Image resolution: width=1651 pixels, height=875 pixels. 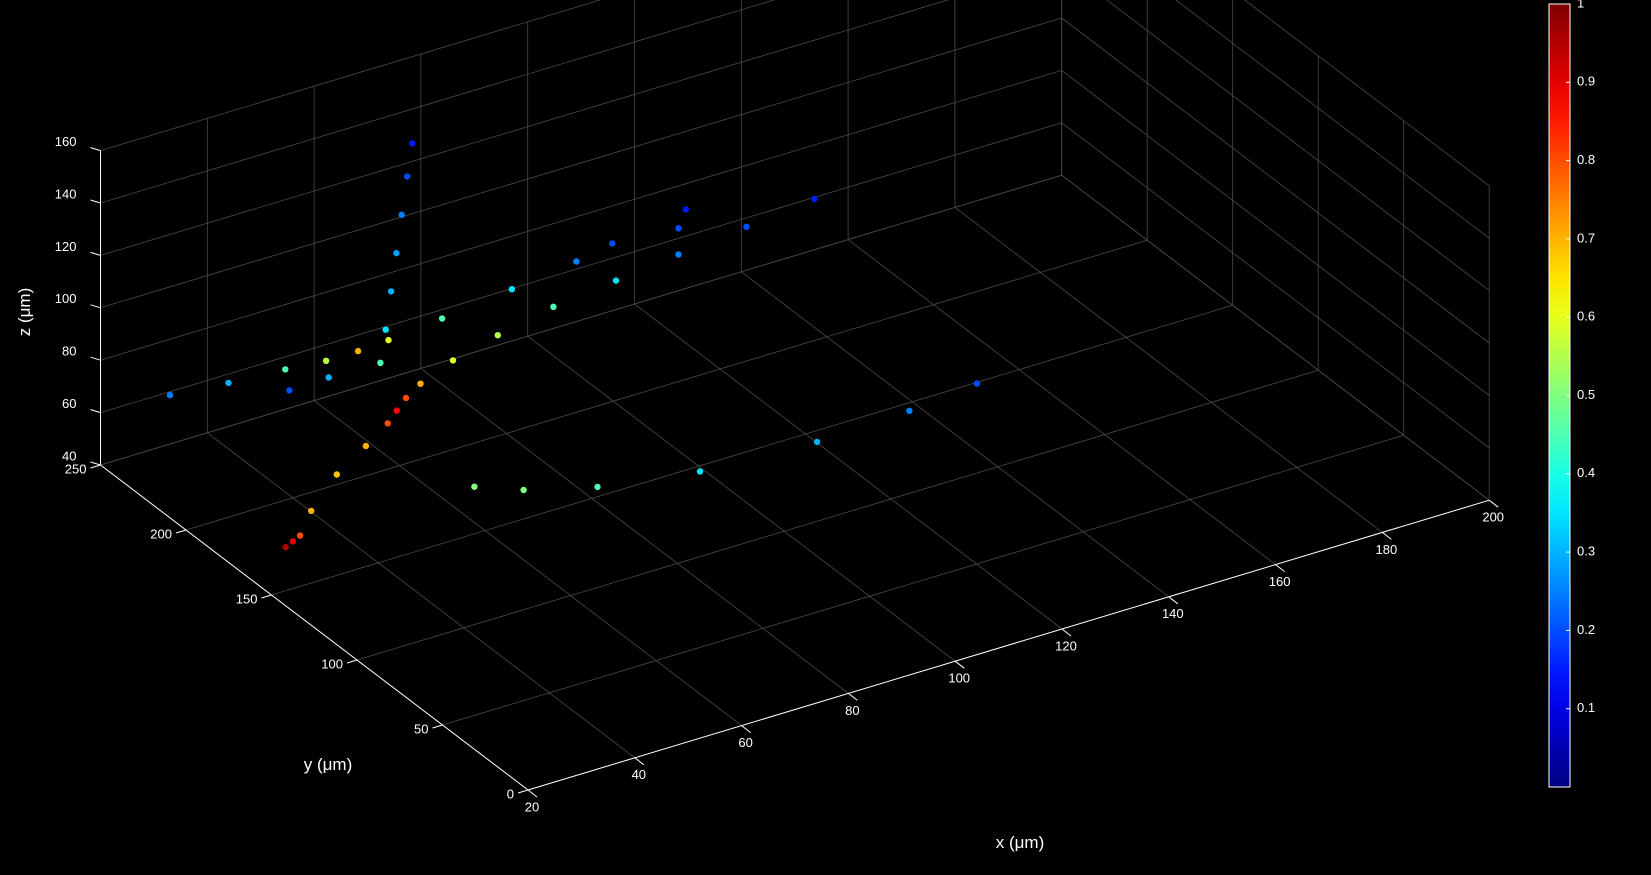 What do you see at coordinates (1586, 629) in the screenshot?
I see `colorbar-tick-label: 0.2` at bounding box center [1586, 629].